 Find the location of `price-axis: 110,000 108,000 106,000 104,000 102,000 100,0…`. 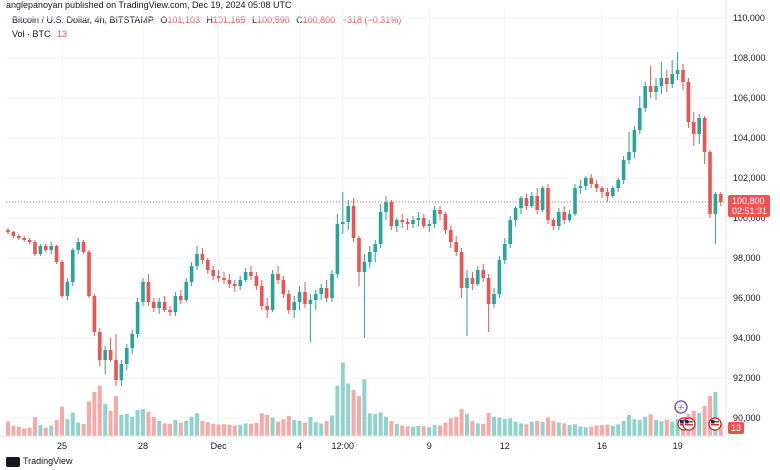

price-axis: 110,000 108,000 106,000 104,000 102,000 100,0… is located at coordinates (745, 218).